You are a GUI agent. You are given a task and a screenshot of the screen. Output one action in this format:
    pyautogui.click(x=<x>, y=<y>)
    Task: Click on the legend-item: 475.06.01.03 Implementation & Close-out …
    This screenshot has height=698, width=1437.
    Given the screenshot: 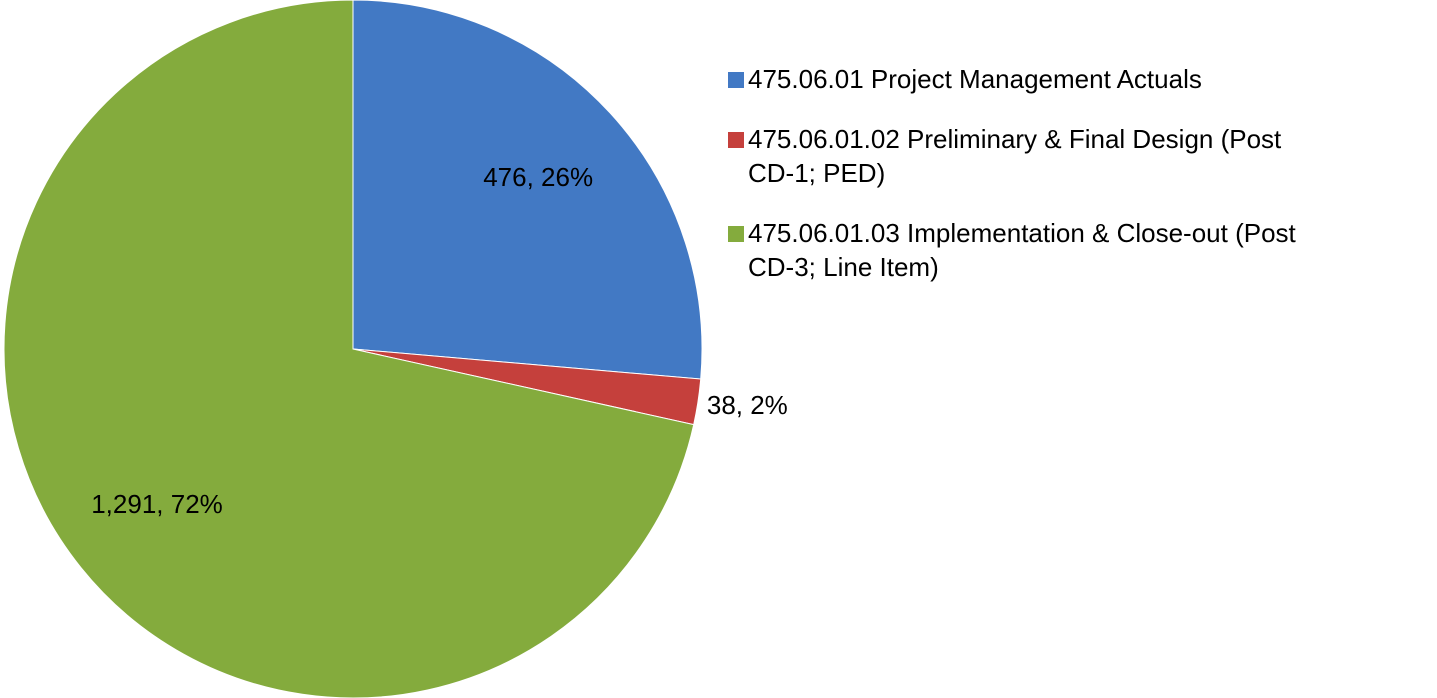 What is the action you would take?
    pyautogui.click(x=1018, y=250)
    